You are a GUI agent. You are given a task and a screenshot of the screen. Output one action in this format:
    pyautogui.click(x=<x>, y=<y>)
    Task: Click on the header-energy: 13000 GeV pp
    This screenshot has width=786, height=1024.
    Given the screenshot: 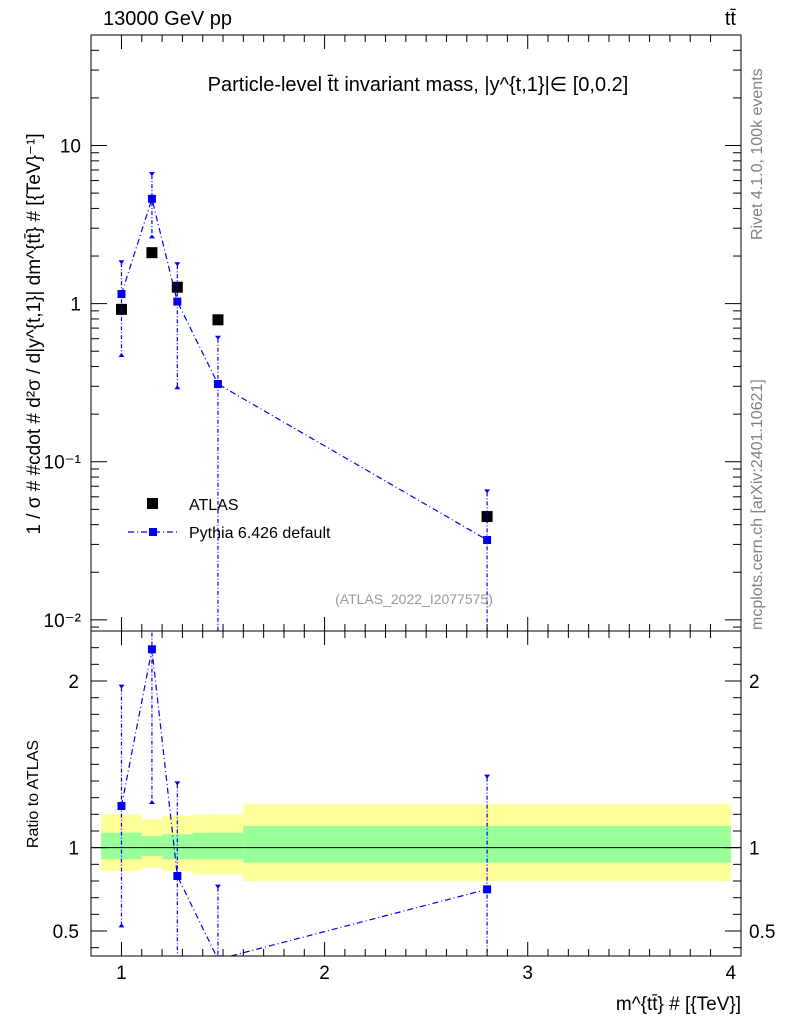 What is the action you would take?
    pyautogui.click(x=167, y=19)
    